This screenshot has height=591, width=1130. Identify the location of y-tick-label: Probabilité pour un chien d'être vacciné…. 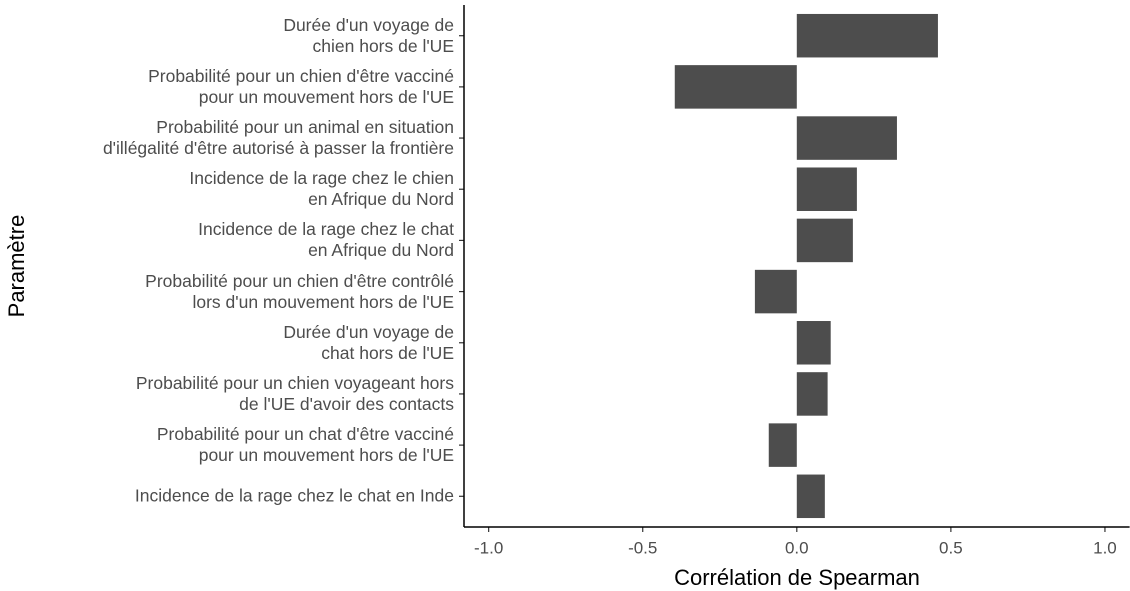
(301, 86).